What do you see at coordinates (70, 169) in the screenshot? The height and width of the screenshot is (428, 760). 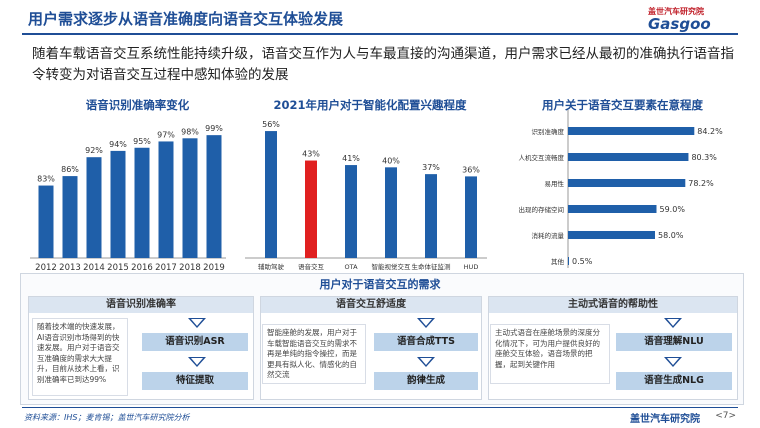 I see `data-label: 86%` at bounding box center [70, 169].